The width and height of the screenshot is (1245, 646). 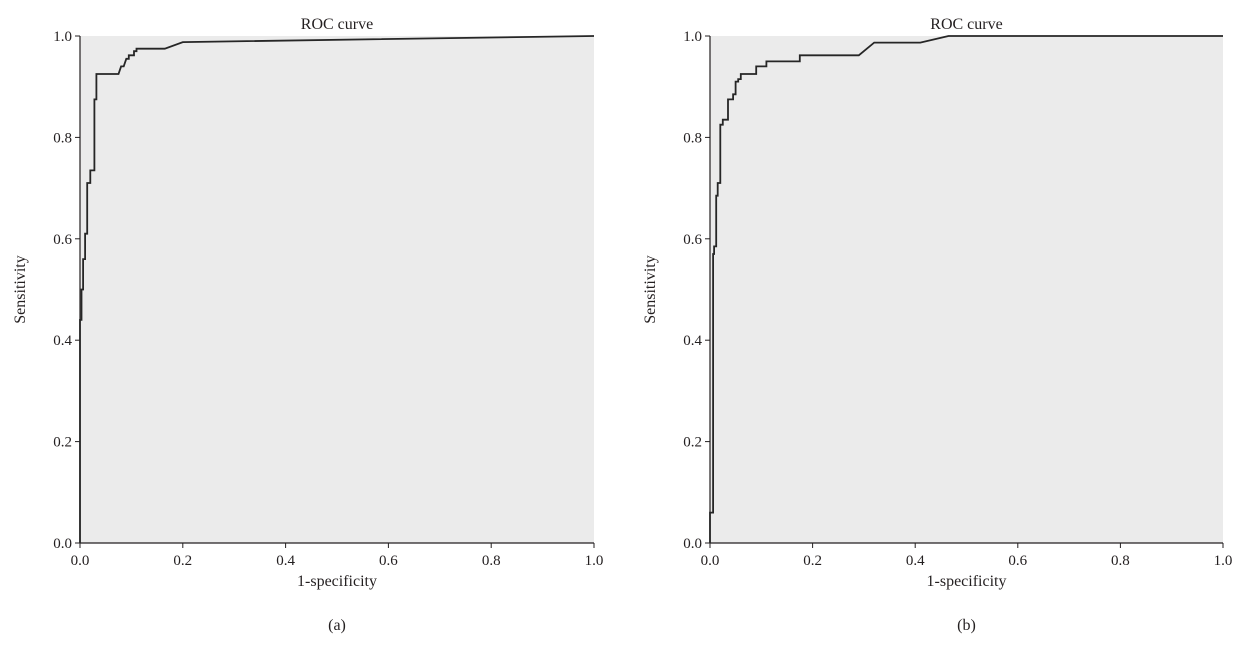 I want to click on chart-b-y-axis-title: Sensitivity, so click(x=650, y=289).